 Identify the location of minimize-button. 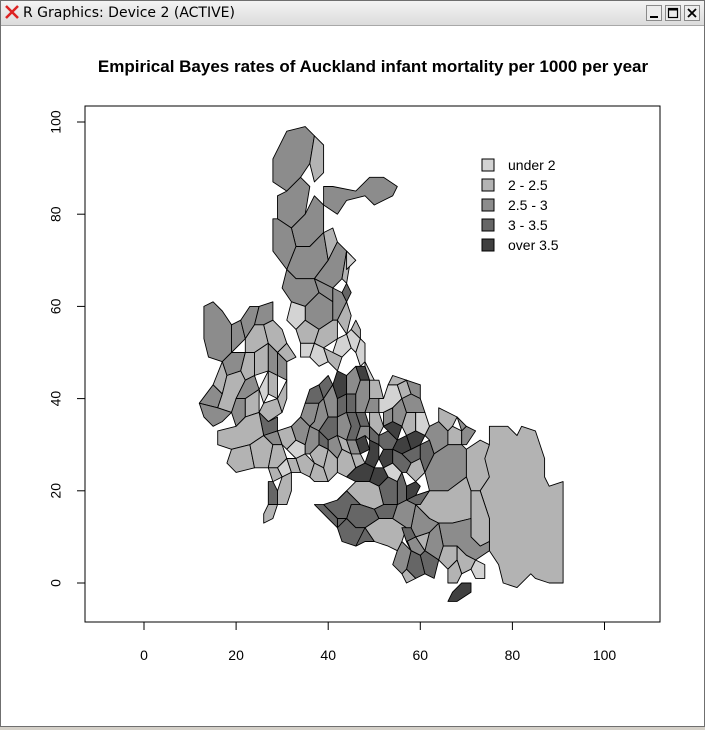
(654, 13).